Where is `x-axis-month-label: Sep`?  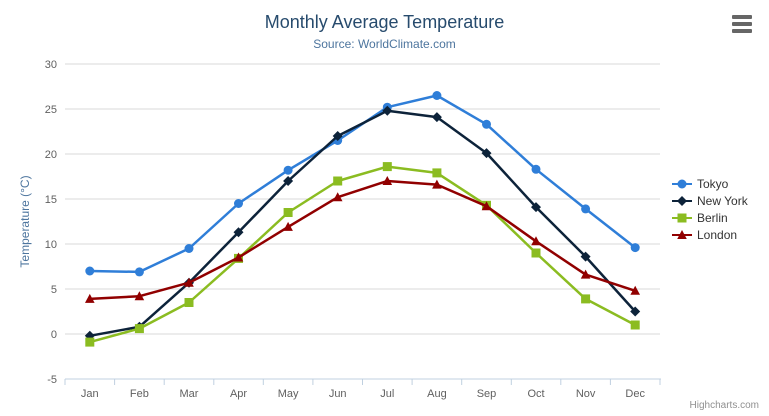
x-axis-month-label: Sep is located at coordinates (487, 394).